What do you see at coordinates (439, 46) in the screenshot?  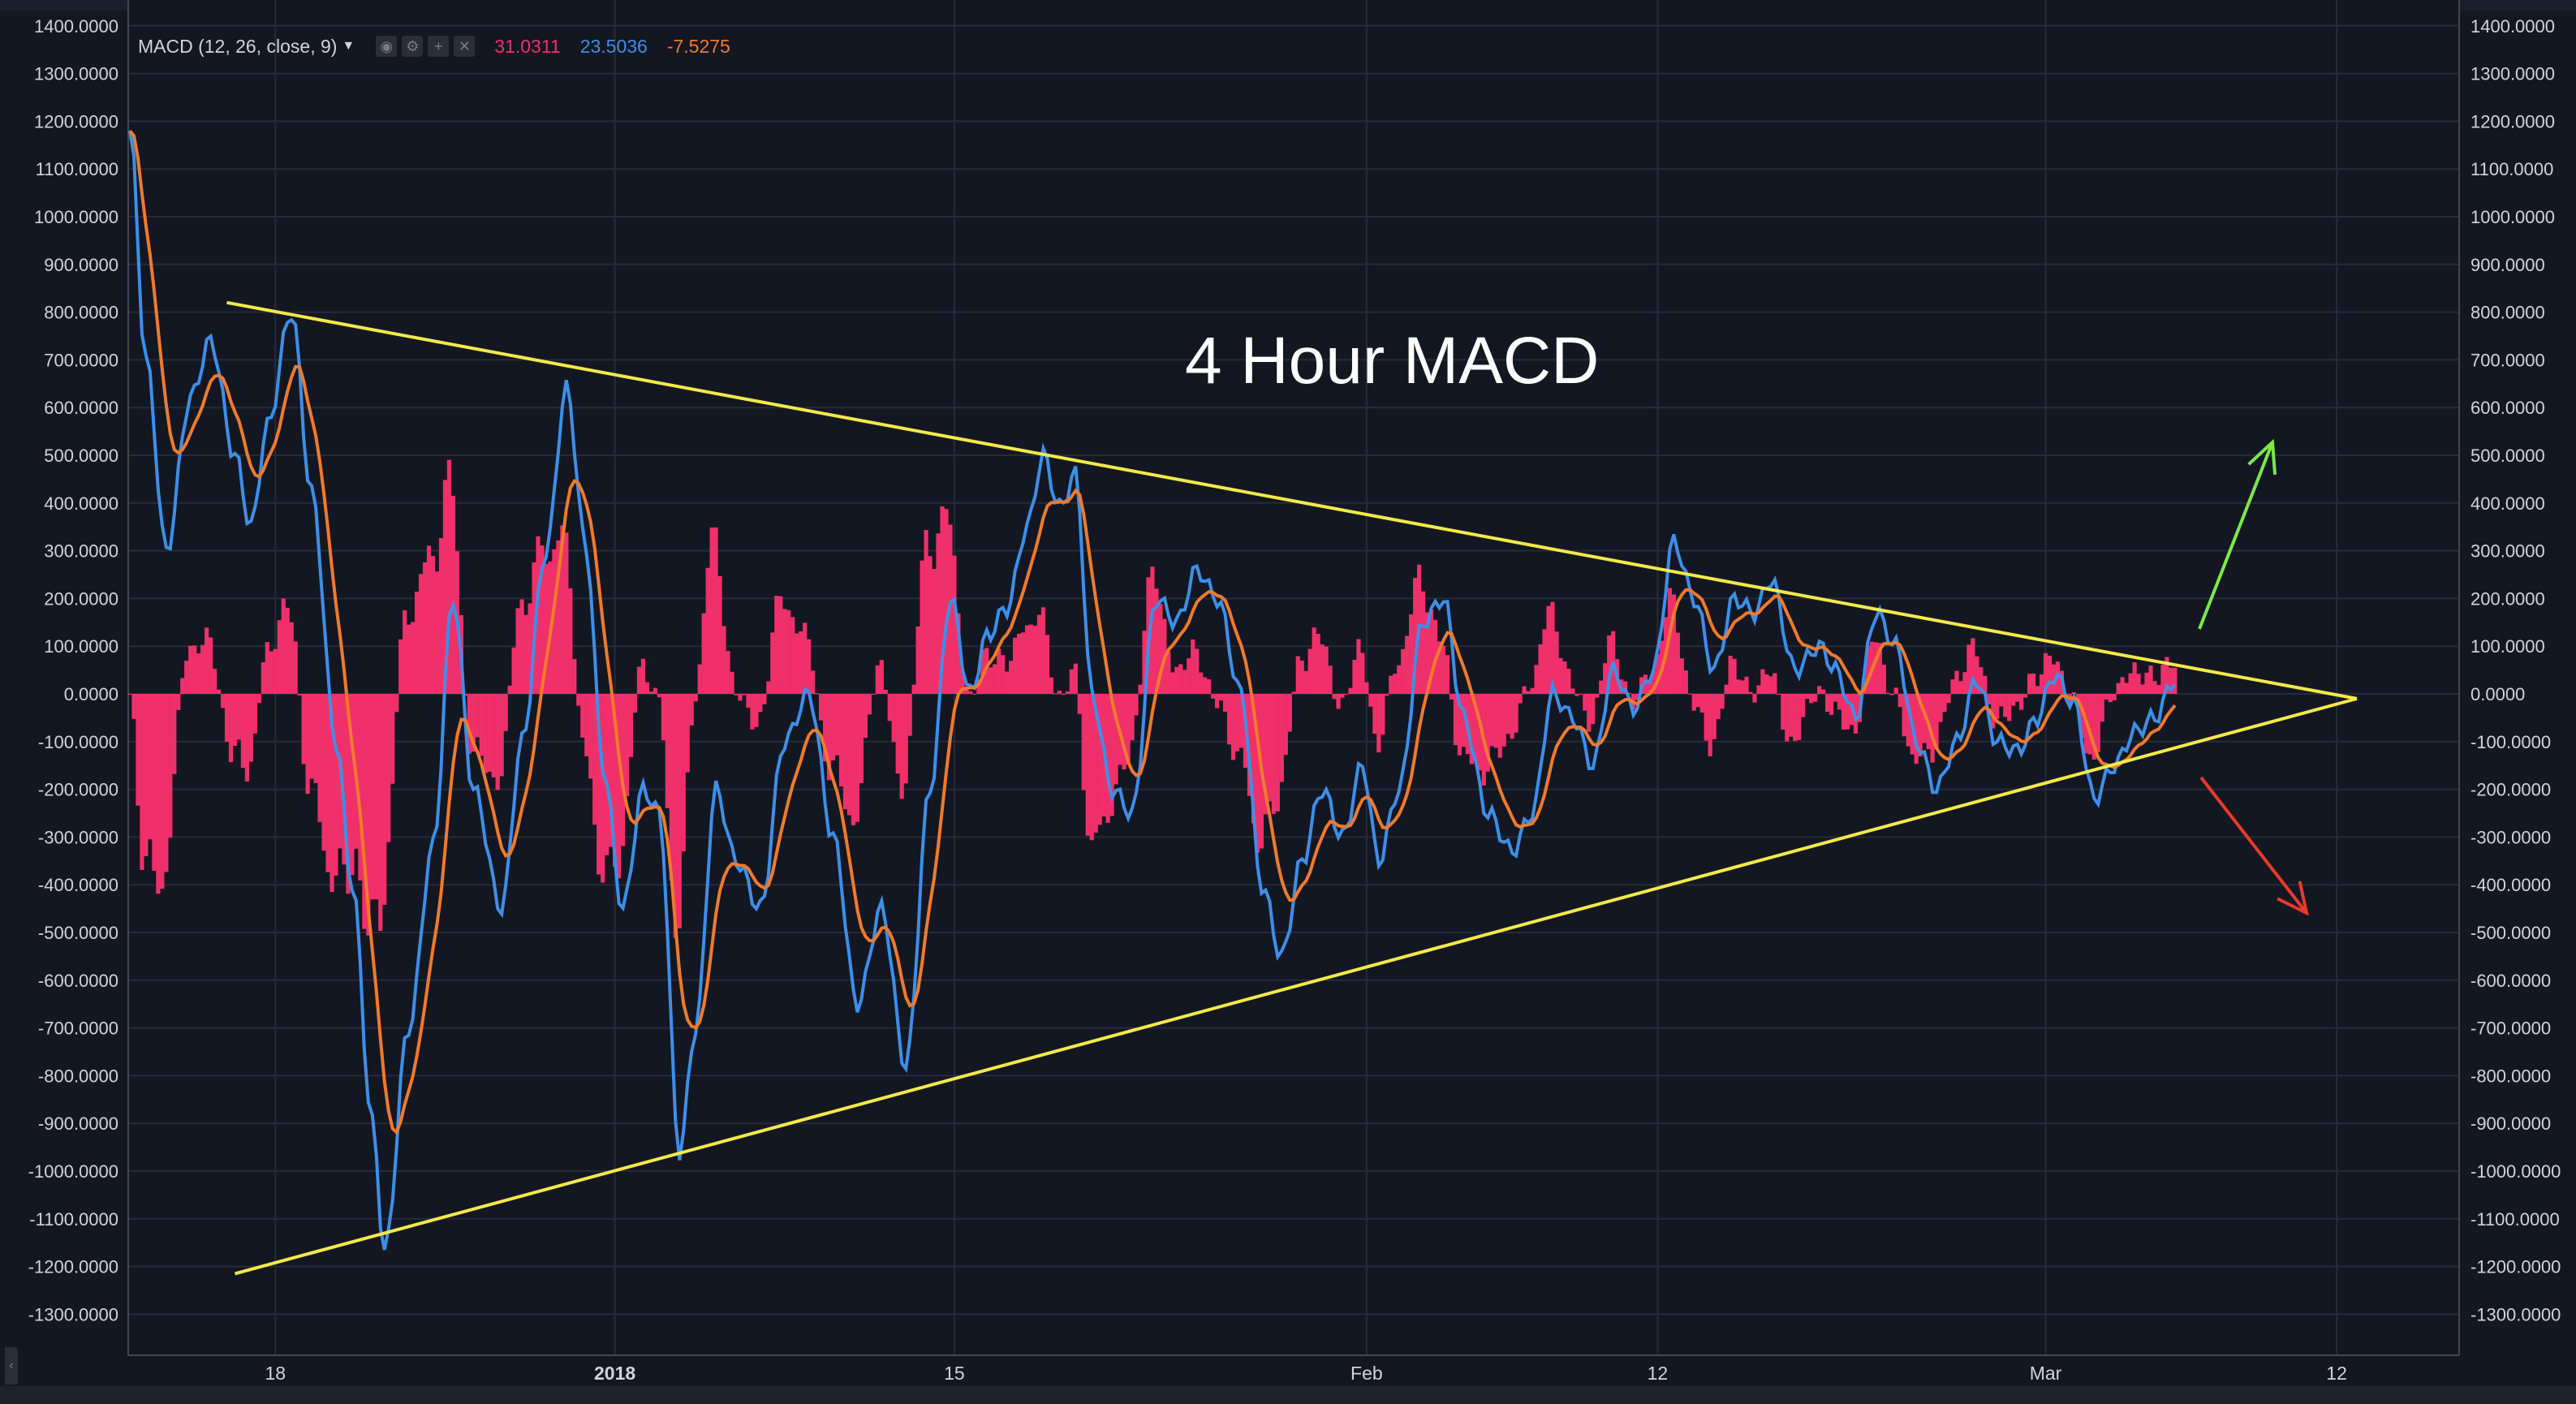 I see `plus-icon: +` at bounding box center [439, 46].